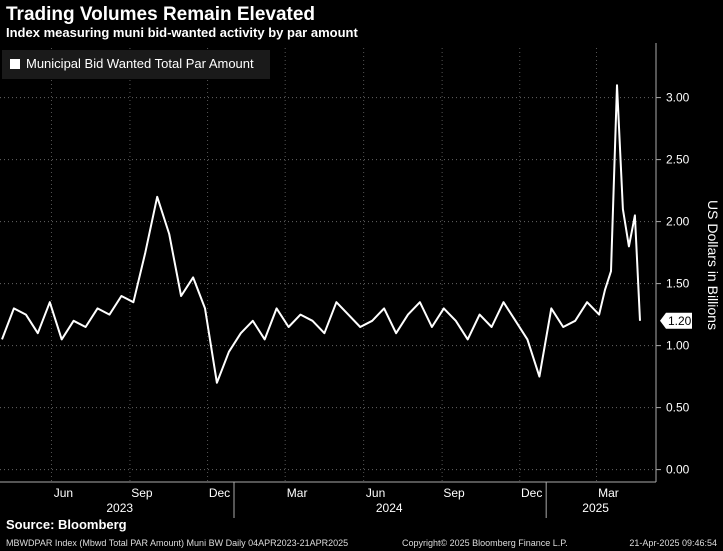 Image resolution: width=723 pixels, height=551 pixels. I want to click on footer-copyright: Copyright© 2025 Bloomberg Finance L.P., so click(485, 543).